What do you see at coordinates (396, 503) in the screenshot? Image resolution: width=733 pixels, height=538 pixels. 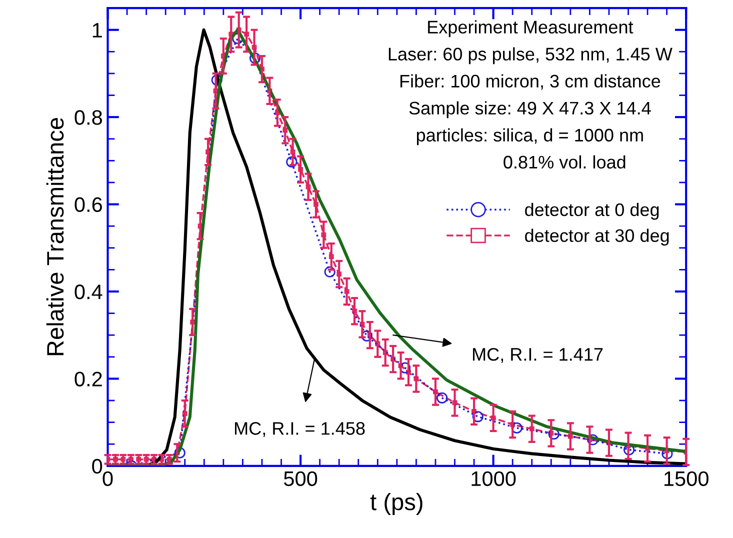 I see `x-axis-title: t (ps)` at bounding box center [396, 503].